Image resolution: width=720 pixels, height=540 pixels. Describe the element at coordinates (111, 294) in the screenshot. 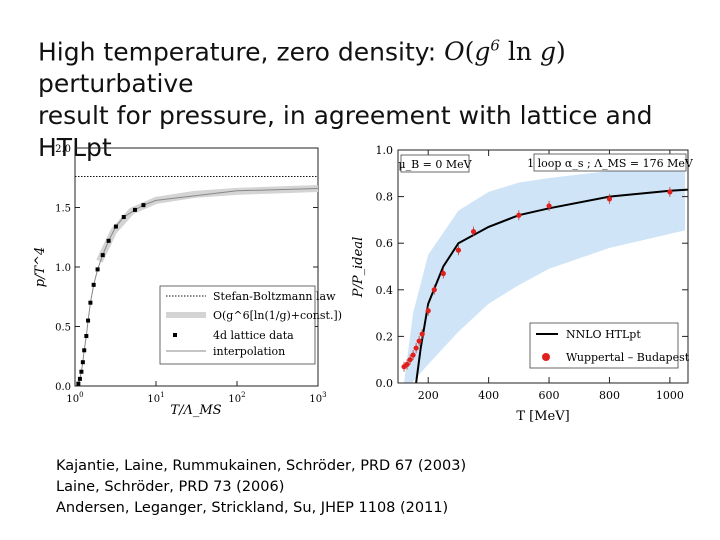

I see `left-lattice-points` at that location.